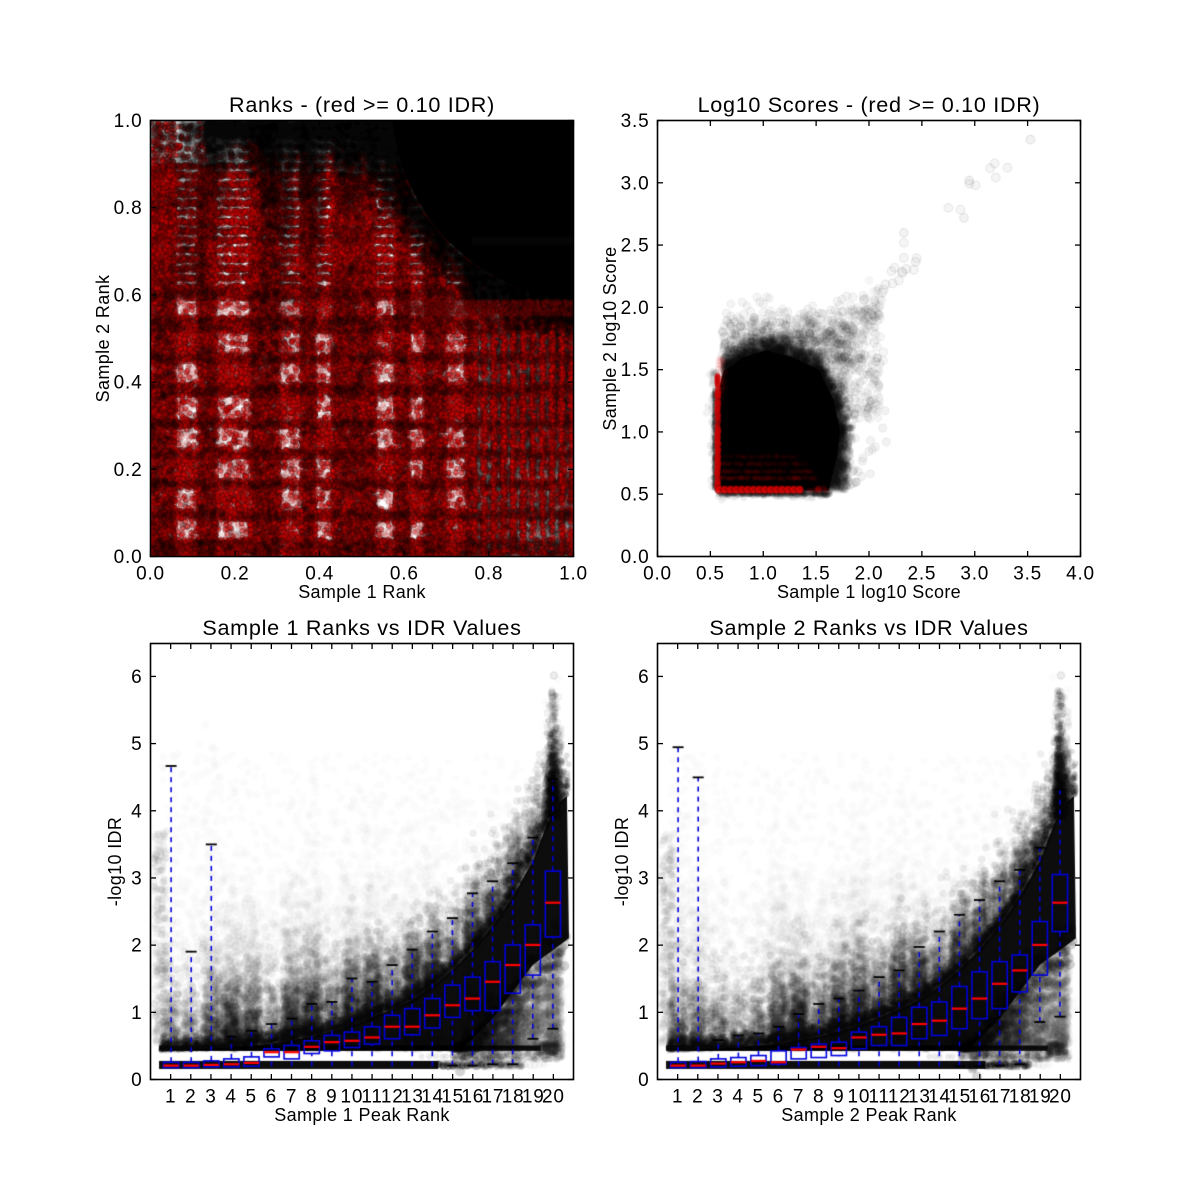 The height and width of the screenshot is (1200, 1200). What do you see at coordinates (869, 1115) in the screenshot?
I see `svg-text: Sample 2 Peak Rank` at bounding box center [869, 1115].